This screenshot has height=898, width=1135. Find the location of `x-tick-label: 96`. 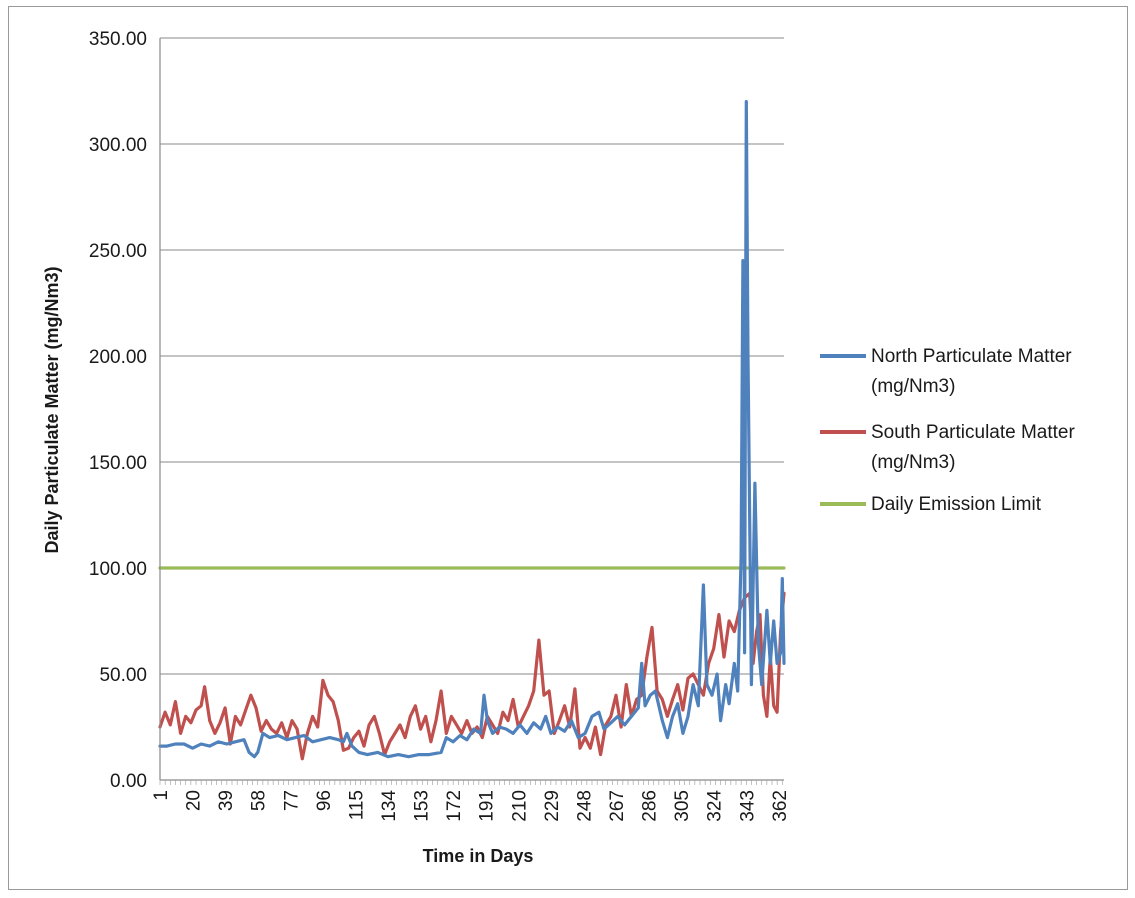

x-tick-label: 96 is located at coordinates (324, 800).